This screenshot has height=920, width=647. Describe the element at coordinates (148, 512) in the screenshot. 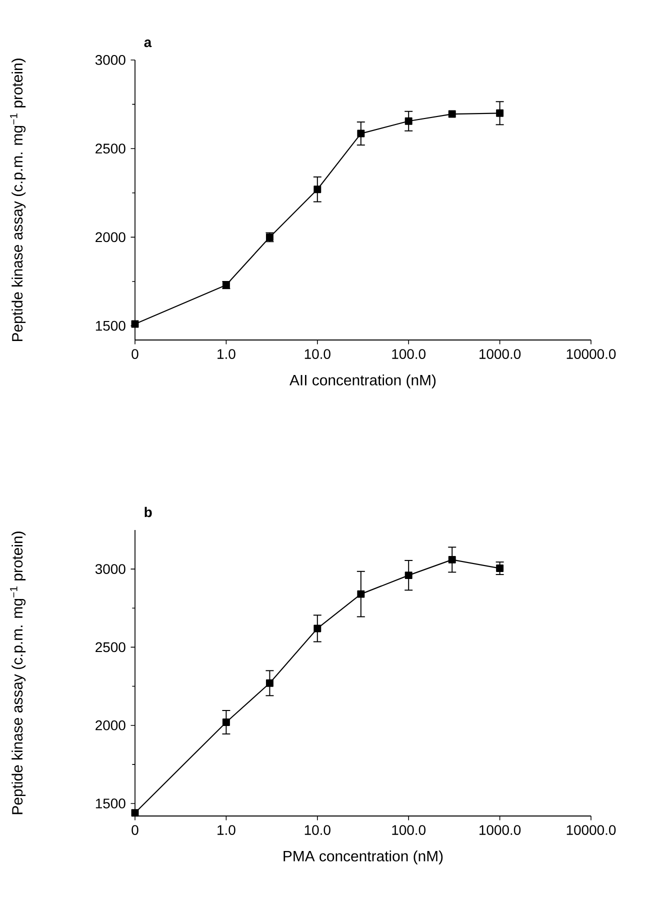

I see `chart-title: b` at that location.